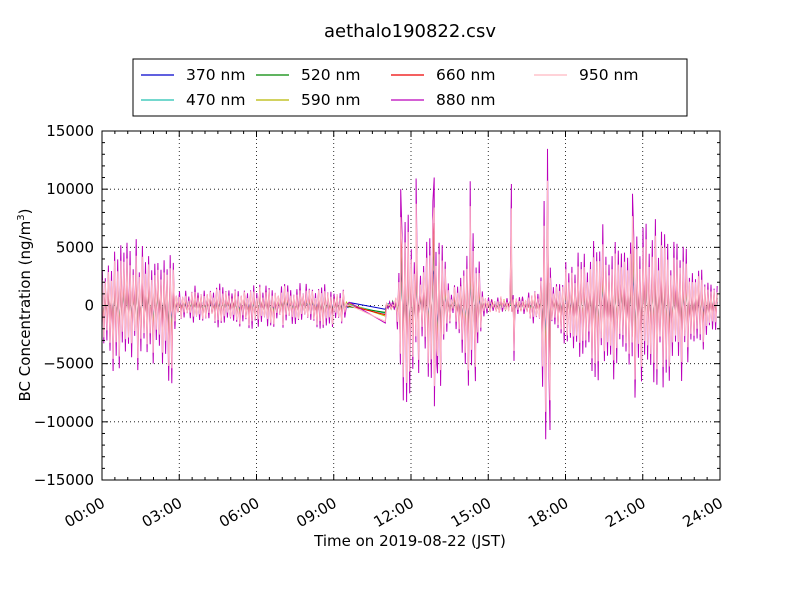  What do you see at coordinates (548, 512) in the screenshot?
I see `x-tick-label: 18:00` at bounding box center [548, 512].